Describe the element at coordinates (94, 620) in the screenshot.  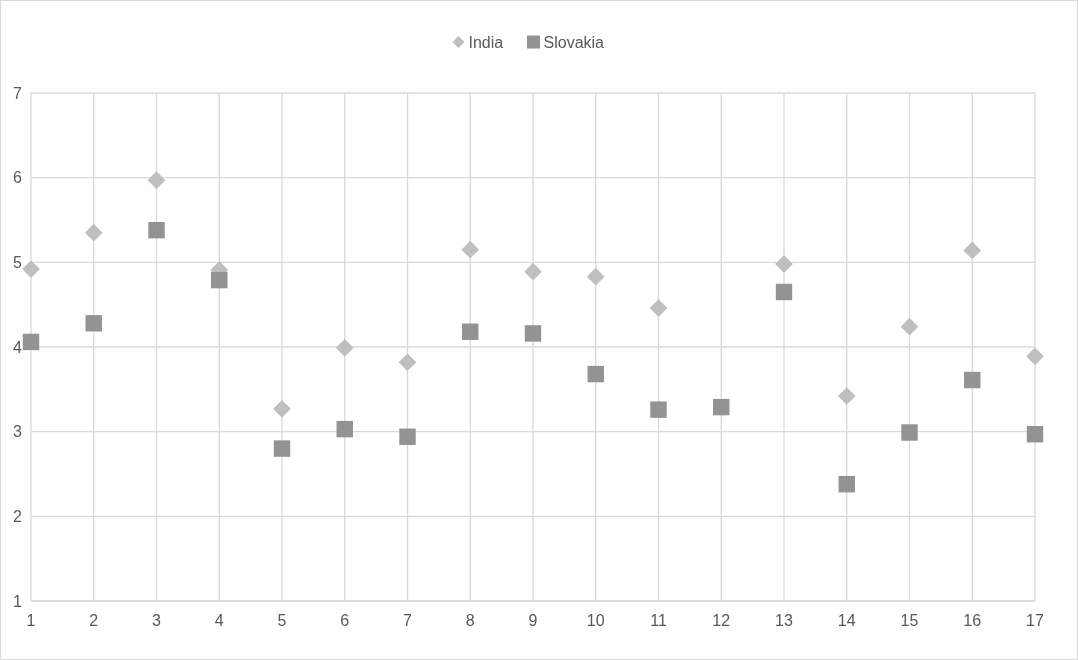
I see `x-tick-label: 2` at that location.